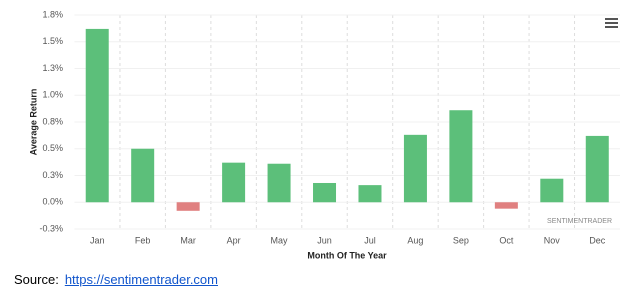 The height and width of the screenshot is (295, 634). I want to click on x-tick-label: Sep, so click(461, 240).